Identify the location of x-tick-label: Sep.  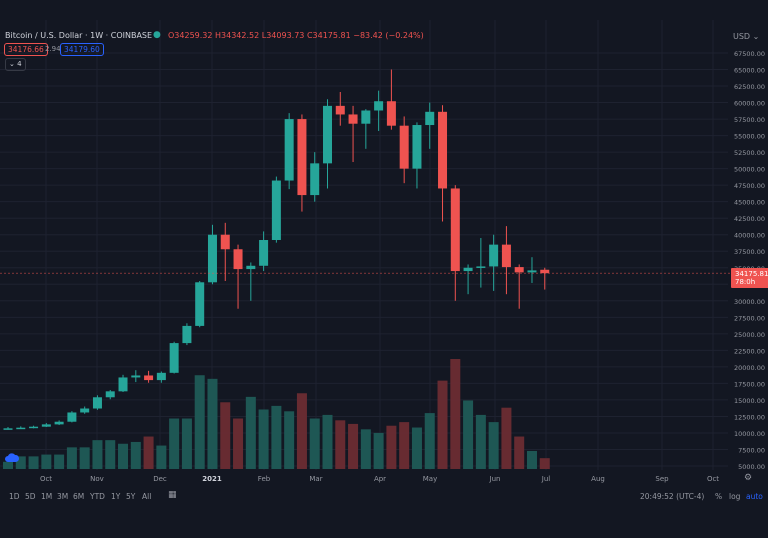
(662, 479).